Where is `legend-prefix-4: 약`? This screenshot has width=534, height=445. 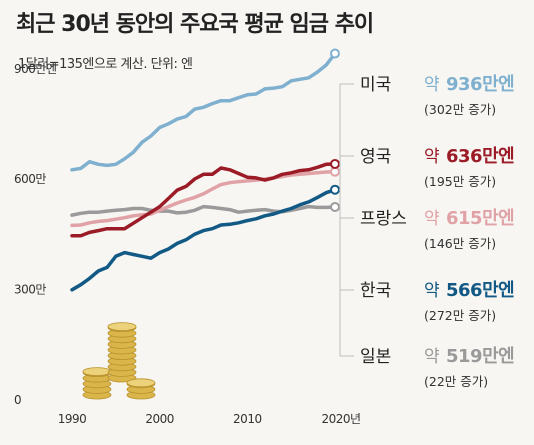
legend-prefix-4: 약 is located at coordinates (432, 357).